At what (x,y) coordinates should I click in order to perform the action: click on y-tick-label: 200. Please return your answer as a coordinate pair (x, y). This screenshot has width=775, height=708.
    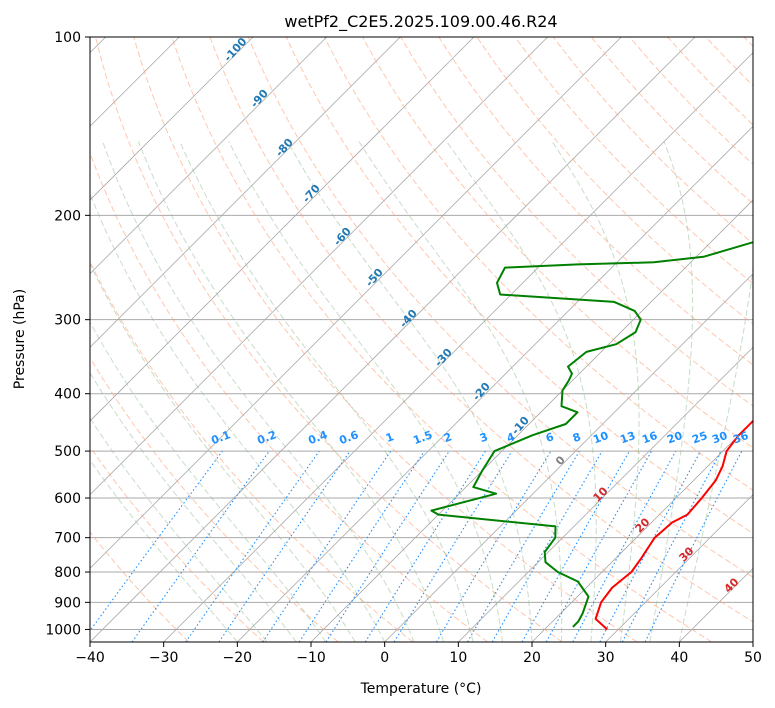
    Looking at the image, I should click on (67, 216).